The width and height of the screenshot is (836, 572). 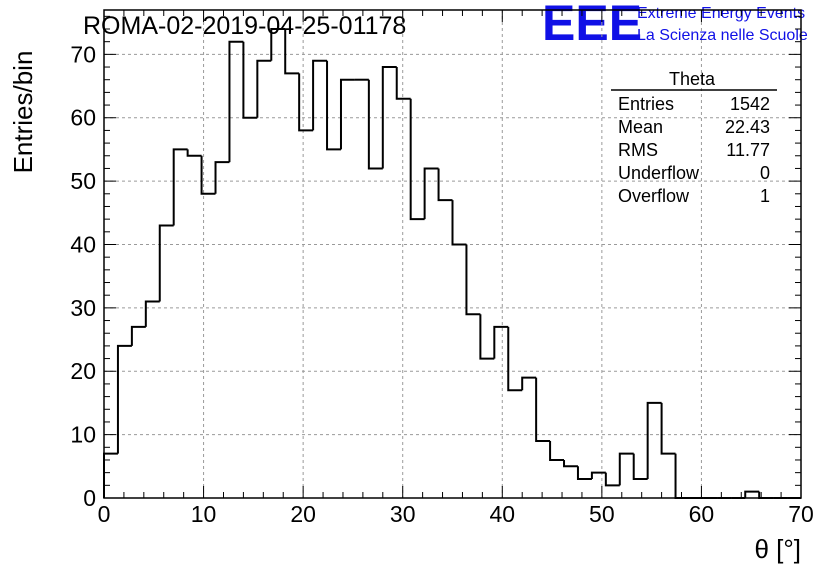 What do you see at coordinates (750, 104) in the screenshot?
I see `stats-value-entries: 1542` at bounding box center [750, 104].